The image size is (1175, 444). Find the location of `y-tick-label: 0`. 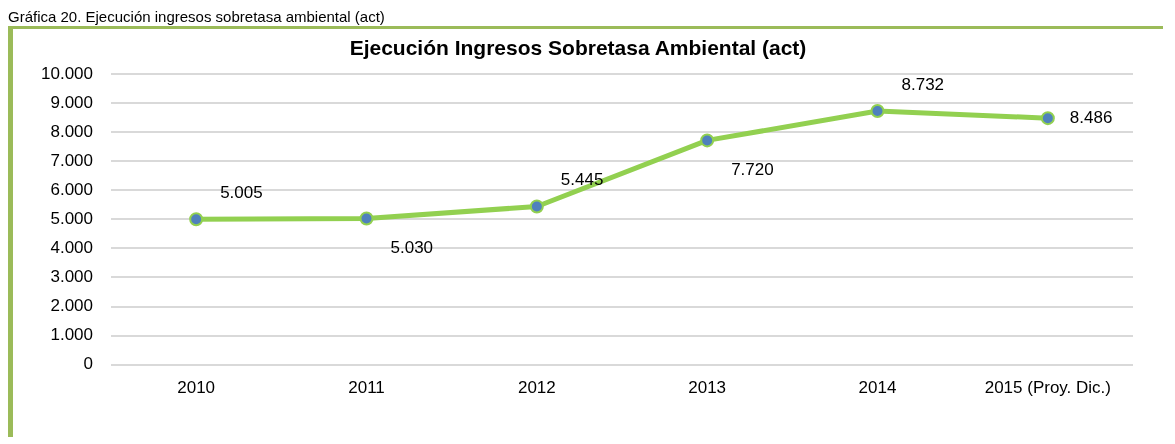

y-tick-label: 0 is located at coordinates (88, 364).